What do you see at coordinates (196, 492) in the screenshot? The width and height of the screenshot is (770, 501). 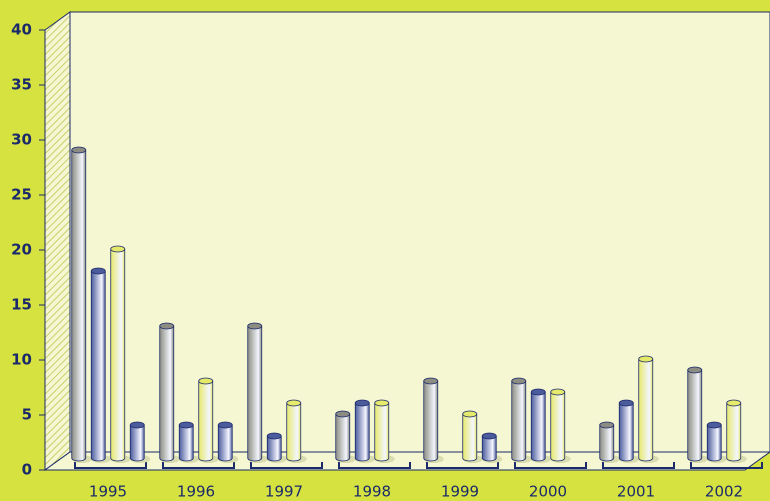 I see `x-tick-label: 1996` at bounding box center [196, 492].